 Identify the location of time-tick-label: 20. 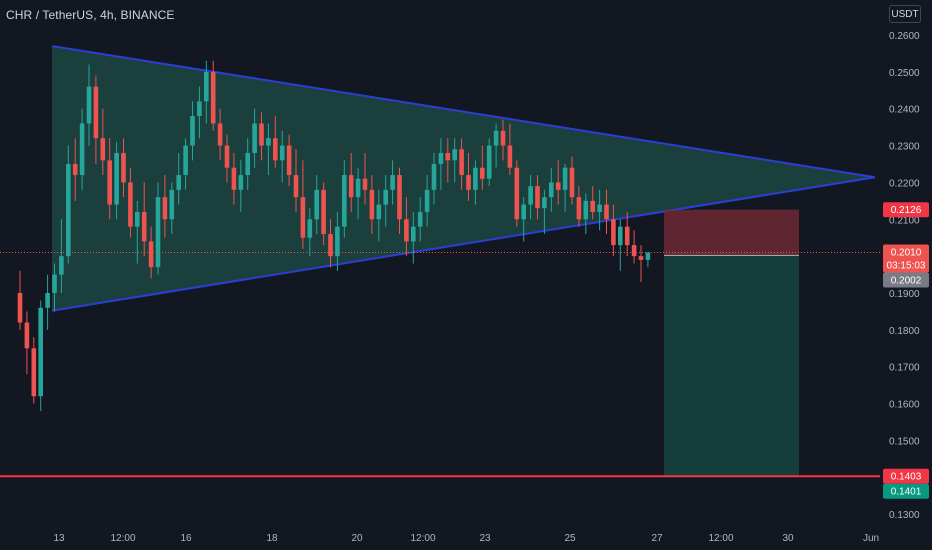
(357, 538).